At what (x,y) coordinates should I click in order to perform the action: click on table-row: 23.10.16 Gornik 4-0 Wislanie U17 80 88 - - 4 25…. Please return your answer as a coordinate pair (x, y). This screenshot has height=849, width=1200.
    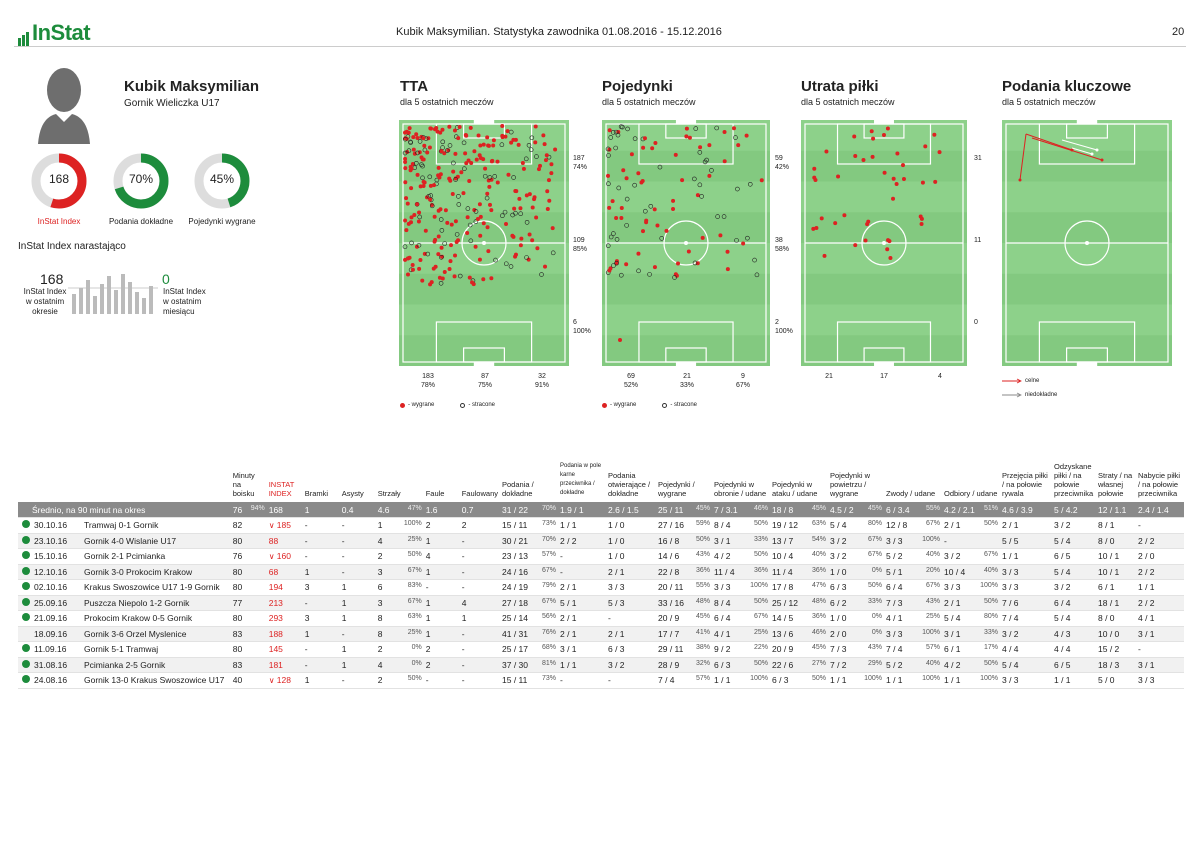
    Looking at the image, I should click on (601, 541).